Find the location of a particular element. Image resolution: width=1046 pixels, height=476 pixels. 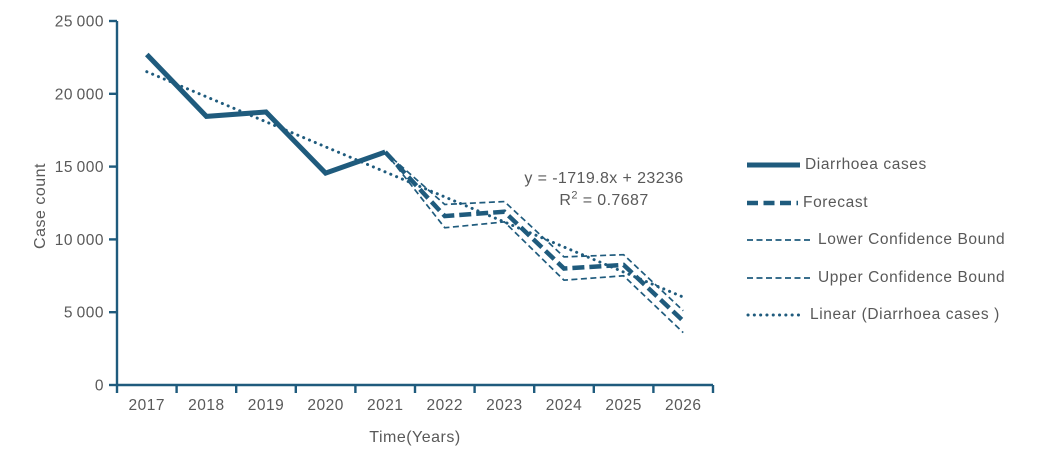

legend-label: Linear (Diarrhoea cases ) is located at coordinates (905, 314).